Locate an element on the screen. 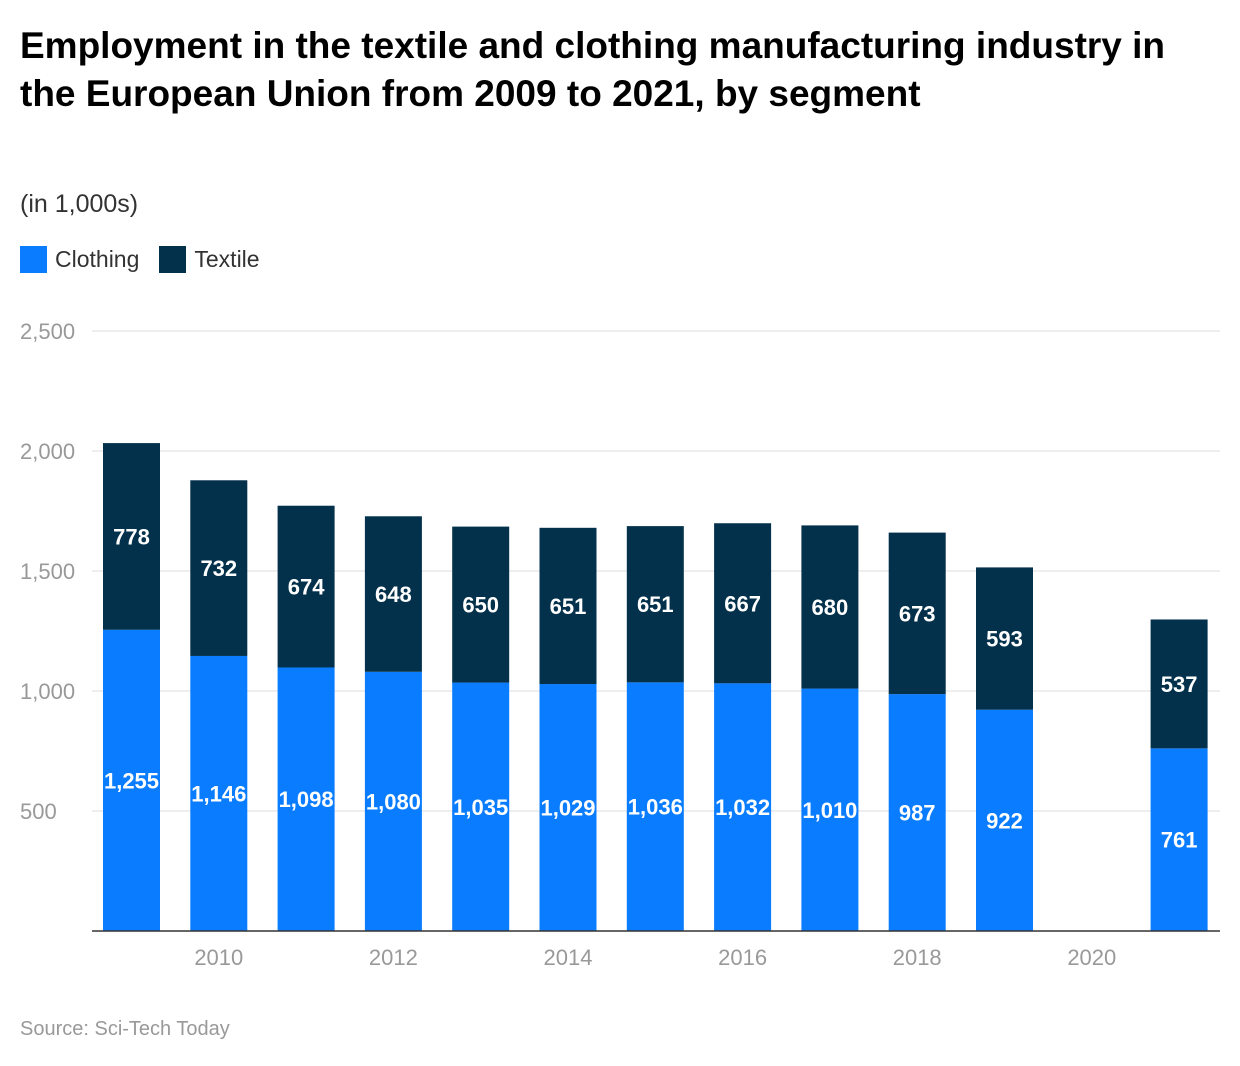 This screenshot has height=1066, width=1240. data-label-textile-2009: 778 is located at coordinates (131, 536).